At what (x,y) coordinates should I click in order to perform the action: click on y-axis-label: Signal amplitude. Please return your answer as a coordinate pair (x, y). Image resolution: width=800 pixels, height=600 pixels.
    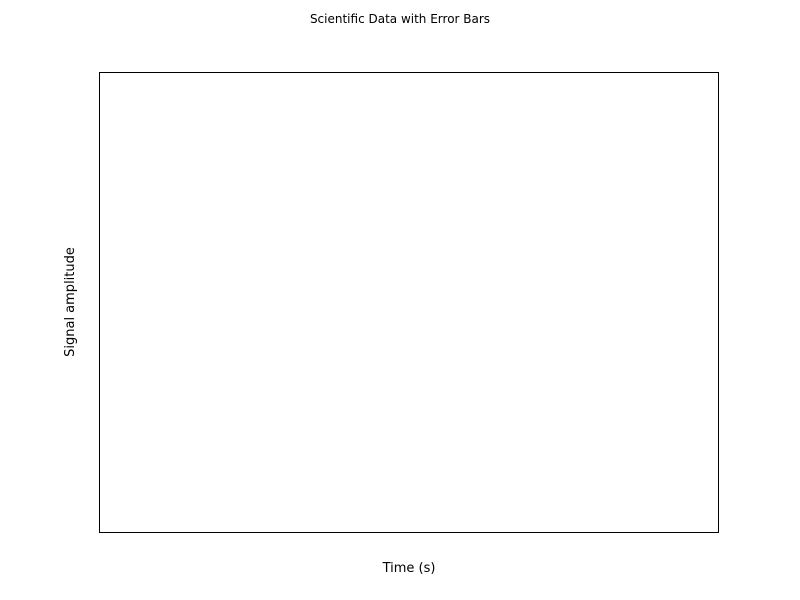
    Looking at the image, I should click on (70, 302).